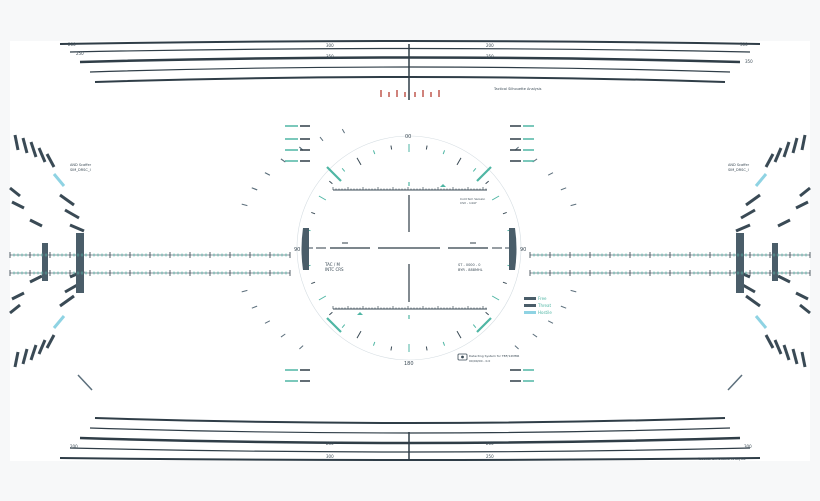  Describe the element at coordinates (749, 61) in the screenshot. I see `top-scale-label-8: 350` at that location.